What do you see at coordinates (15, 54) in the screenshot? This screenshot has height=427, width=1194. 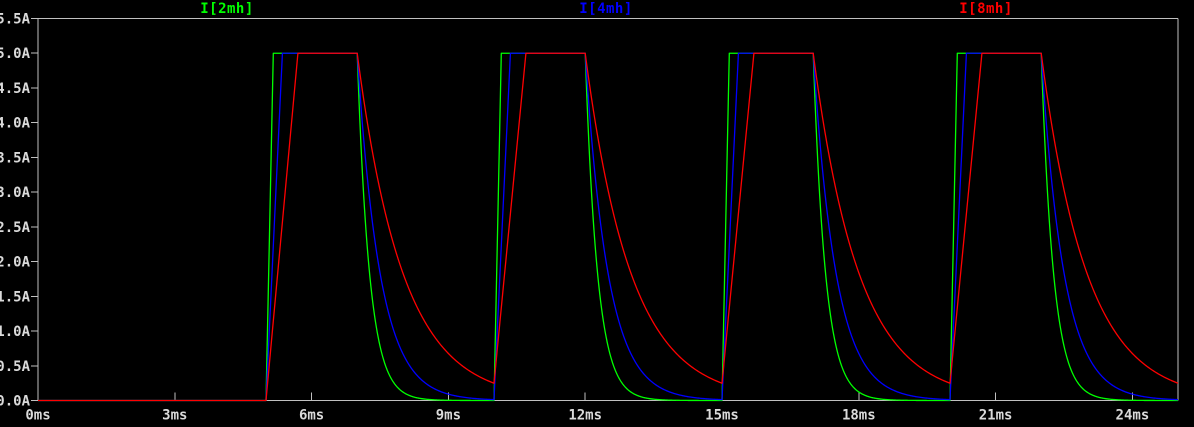 I see `y-axis-label: 5.0A` at bounding box center [15, 54].